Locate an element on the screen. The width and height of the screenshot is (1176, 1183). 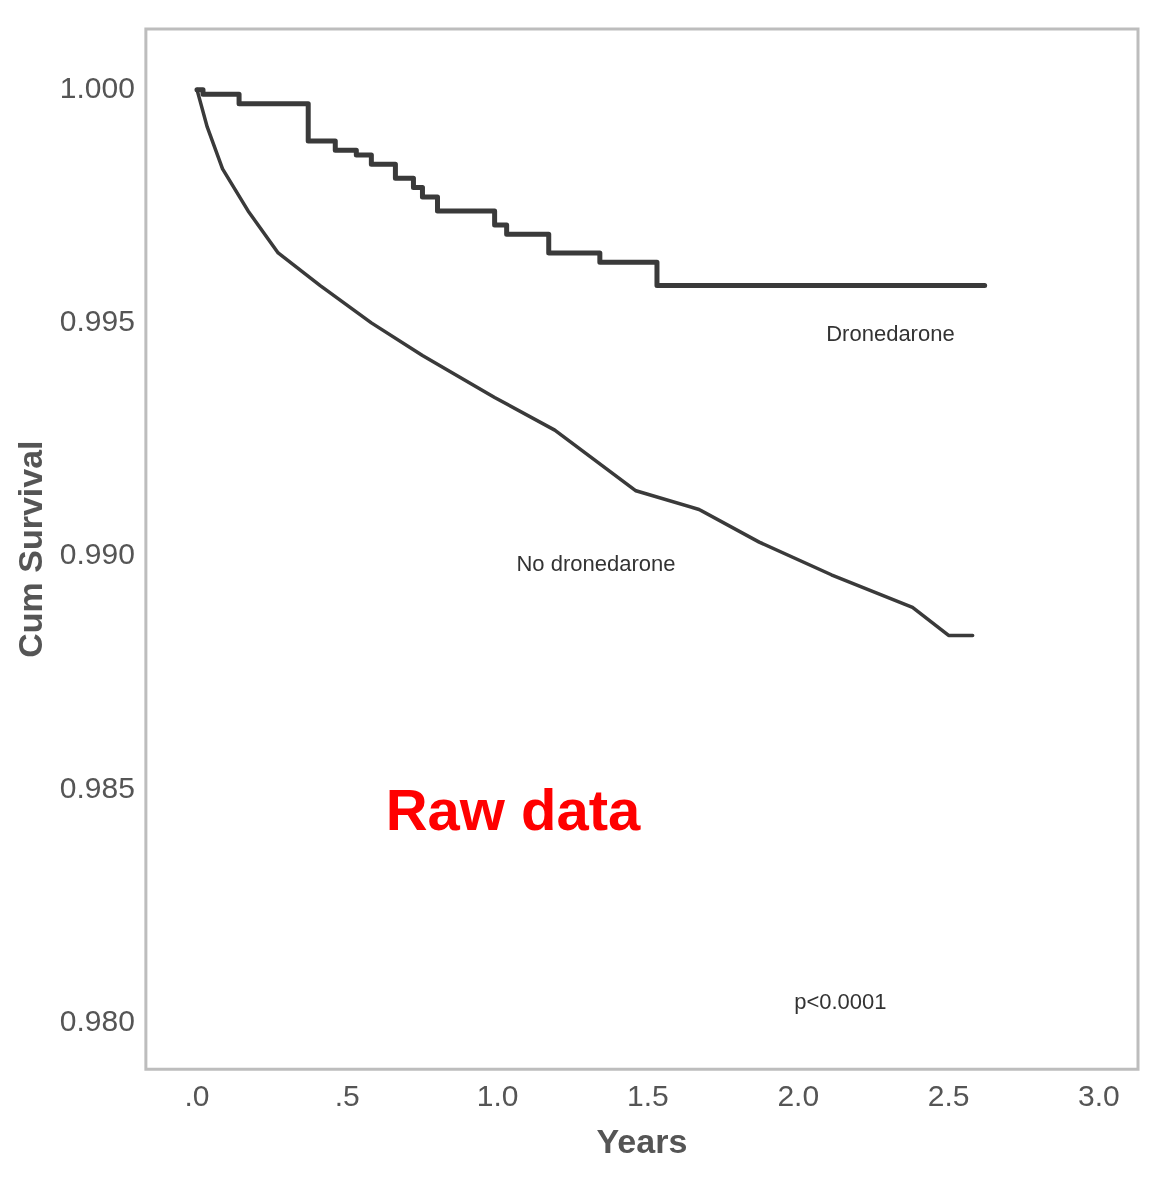
x-tick-label: 1.5 is located at coordinates (648, 1096).